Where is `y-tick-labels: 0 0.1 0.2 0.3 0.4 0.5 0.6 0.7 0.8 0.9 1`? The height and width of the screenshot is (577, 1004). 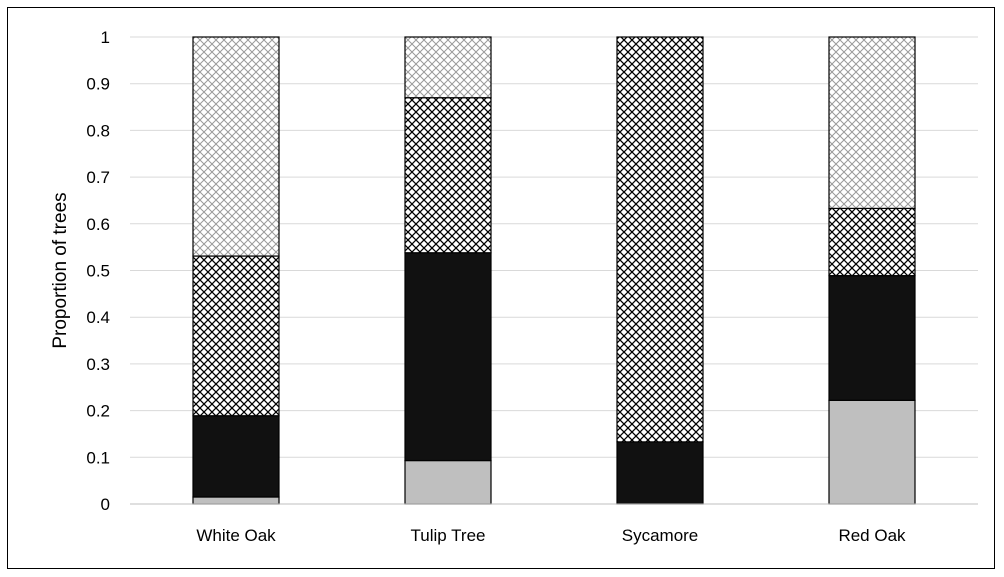 y-tick-labels: 0 0.1 0.2 0.3 0.4 0.5 0.6 0.7 0.8 0.9 1 is located at coordinates (98, 271).